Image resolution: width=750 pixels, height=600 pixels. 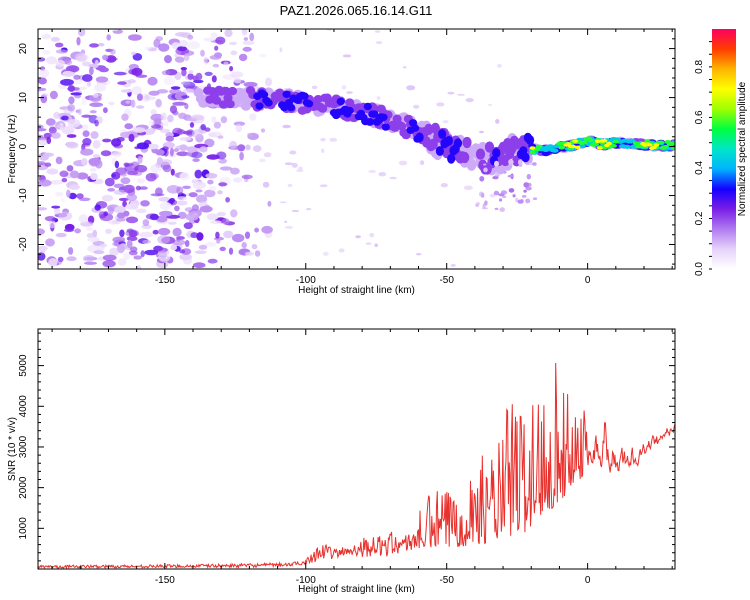 I want to click on x-tick-label: -150, so click(x=165, y=580).